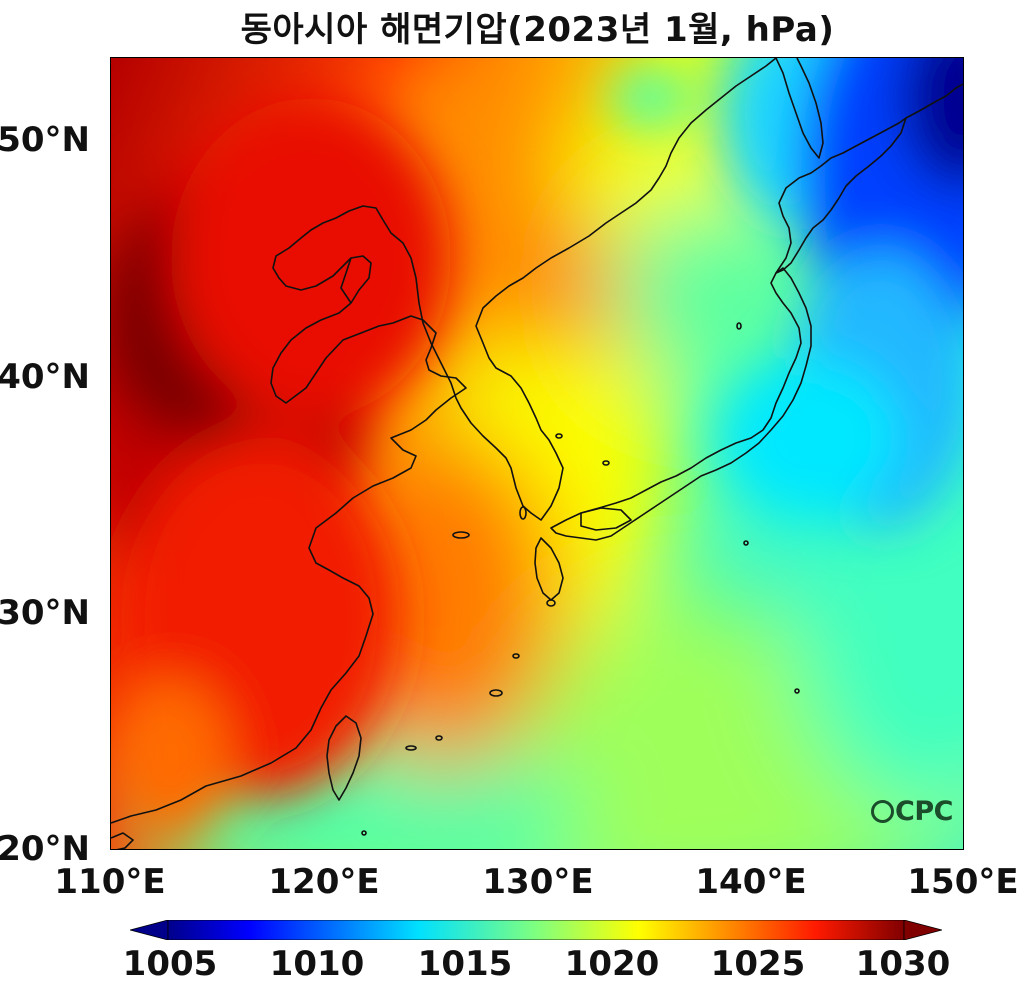 Image resolution: width=1025 pixels, height=999 pixels. What do you see at coordinates (912, 811) in the screenshot?
I see `cpc-logo: CPC` at bounding box center [912, 811].